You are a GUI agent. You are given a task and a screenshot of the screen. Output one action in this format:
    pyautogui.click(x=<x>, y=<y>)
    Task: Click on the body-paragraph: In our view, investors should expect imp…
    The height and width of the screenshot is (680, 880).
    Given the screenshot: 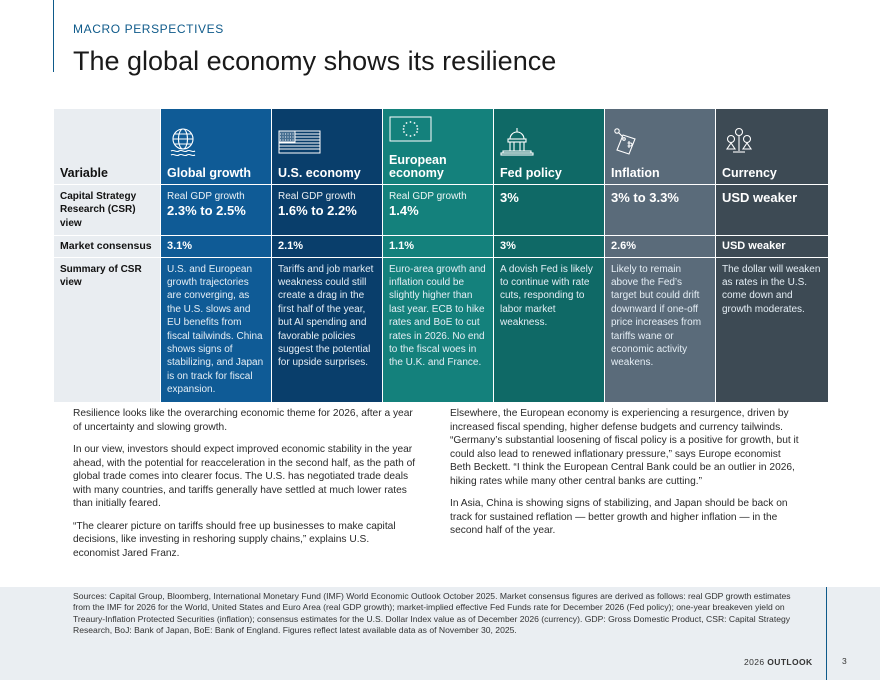 What is the action you would take?
    pyautogui.click(x=244, y=476)
    